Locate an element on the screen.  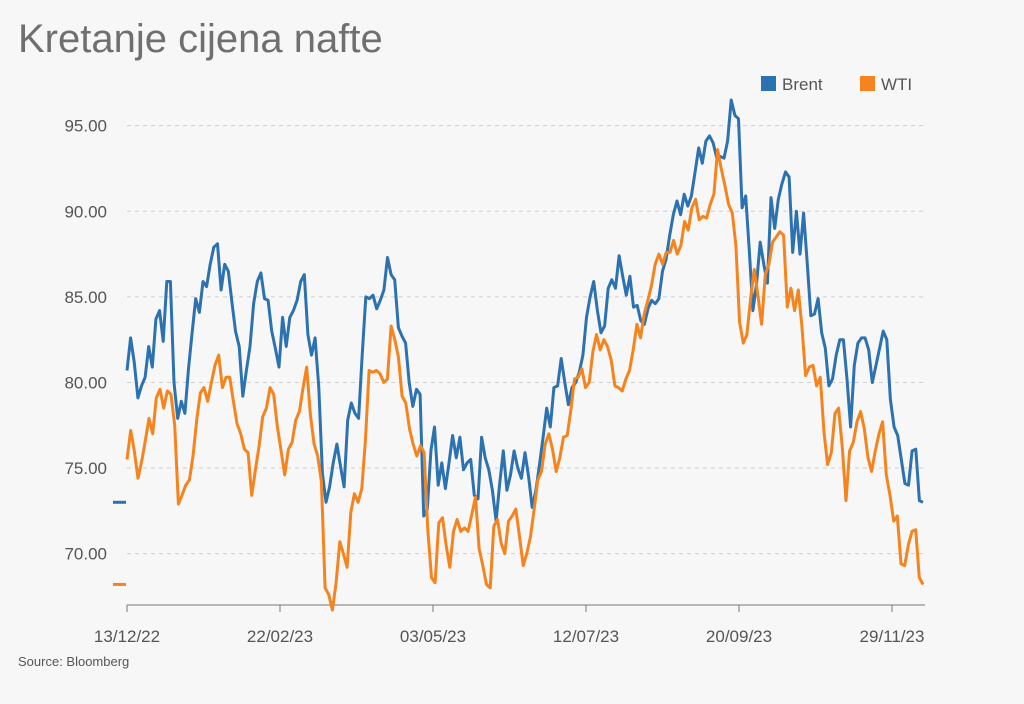
y-tick-label: 85.00 is located at coordinates (85, 297).